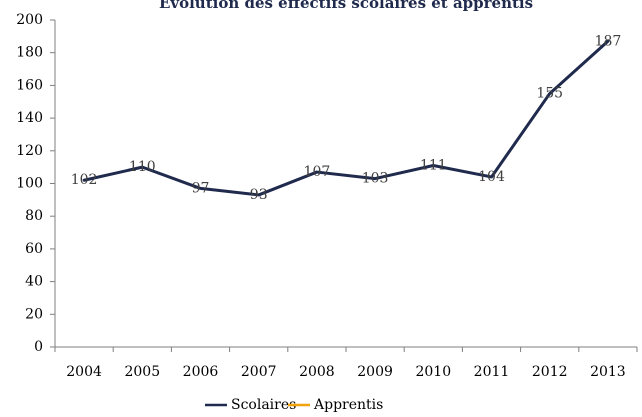 Image resolution: width=642 pixels, height=417 pixels. Describe the element at coordinates (29, 53) in the screenshot. I see `y-tick-label: 180` at that location.